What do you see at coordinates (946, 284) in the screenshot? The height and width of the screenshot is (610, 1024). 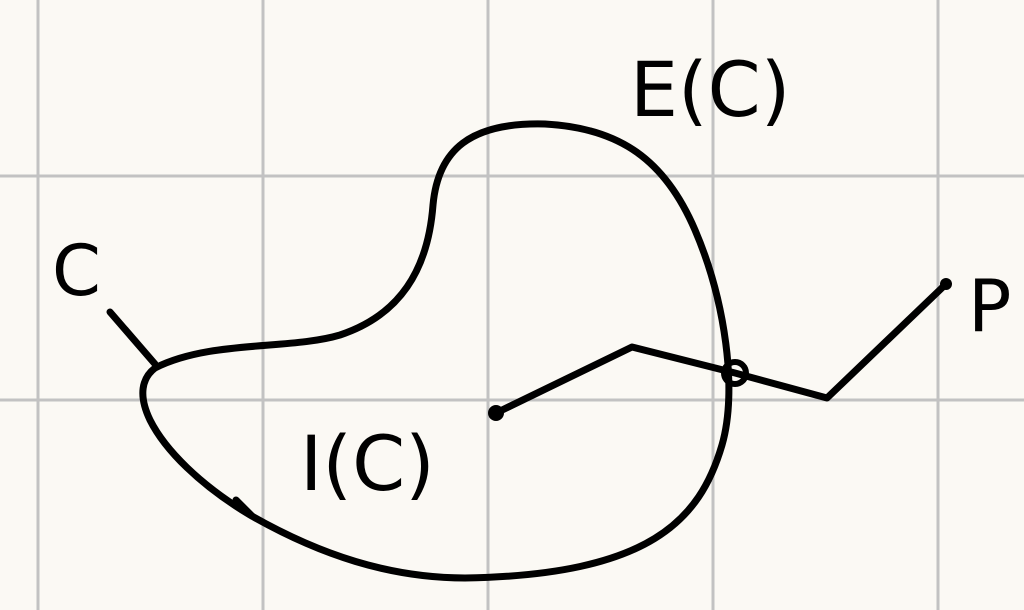 I see `point-p-dot` at bounding box center [946, 284].